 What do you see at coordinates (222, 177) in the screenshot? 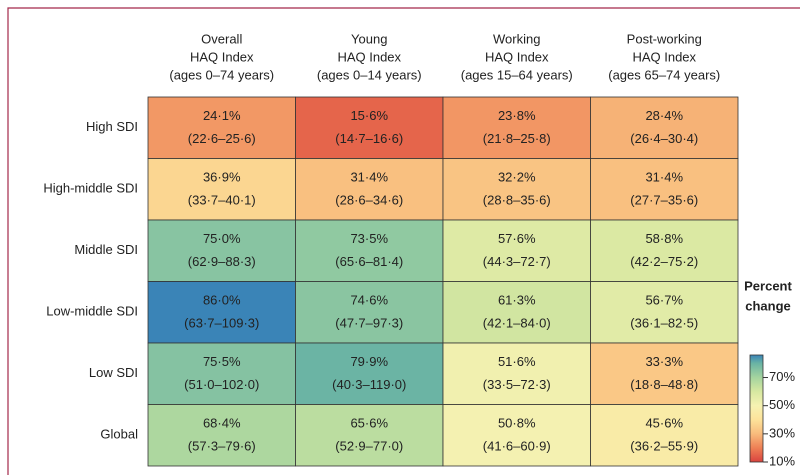
I see `value-label: 36·9%` at bounding box center [222, 177].